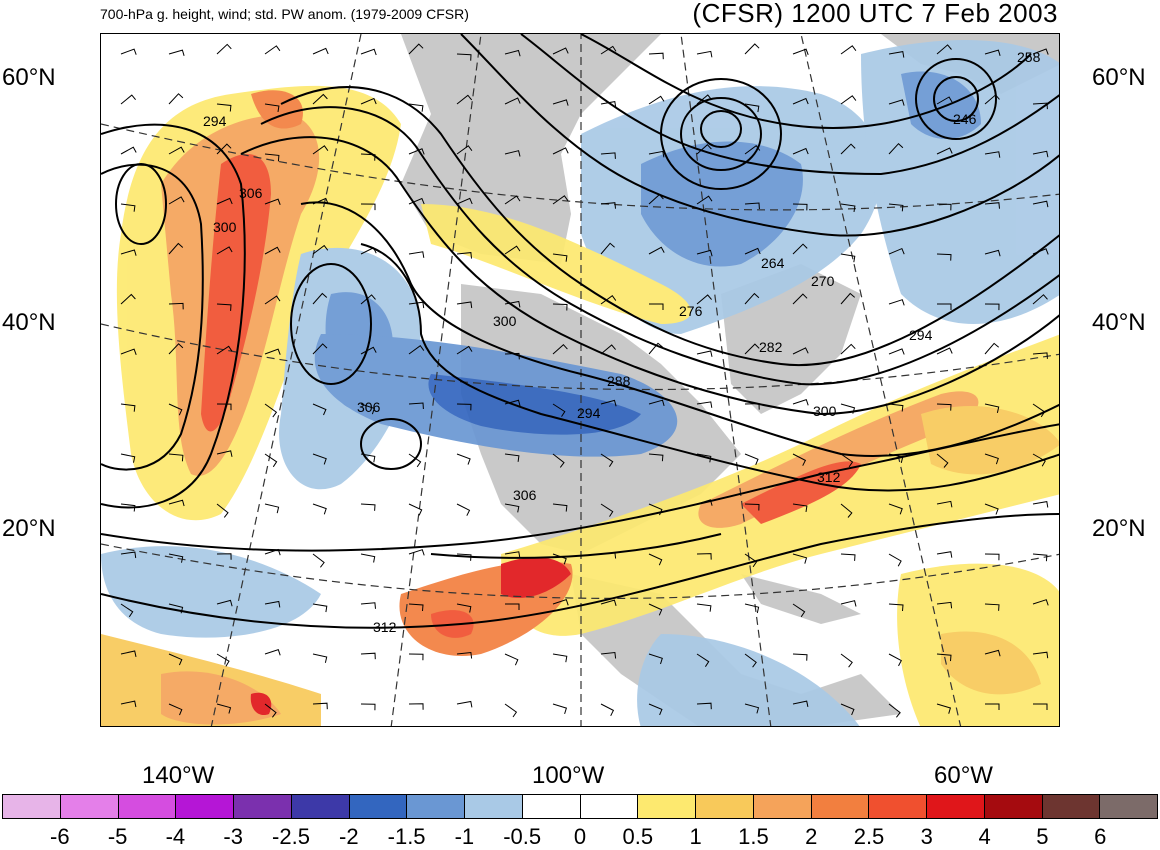  What do you see at coordinates (921, 335) in the screenshot?
I see `contour-label-294-2: 294` at bounding box center [921, 335].